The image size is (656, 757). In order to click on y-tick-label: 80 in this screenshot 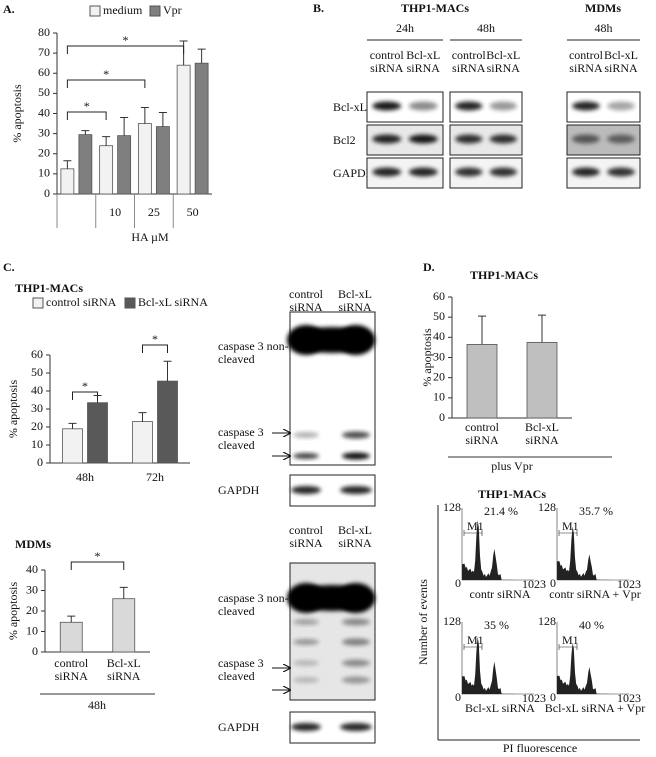, I will do `click(44, 32)`.